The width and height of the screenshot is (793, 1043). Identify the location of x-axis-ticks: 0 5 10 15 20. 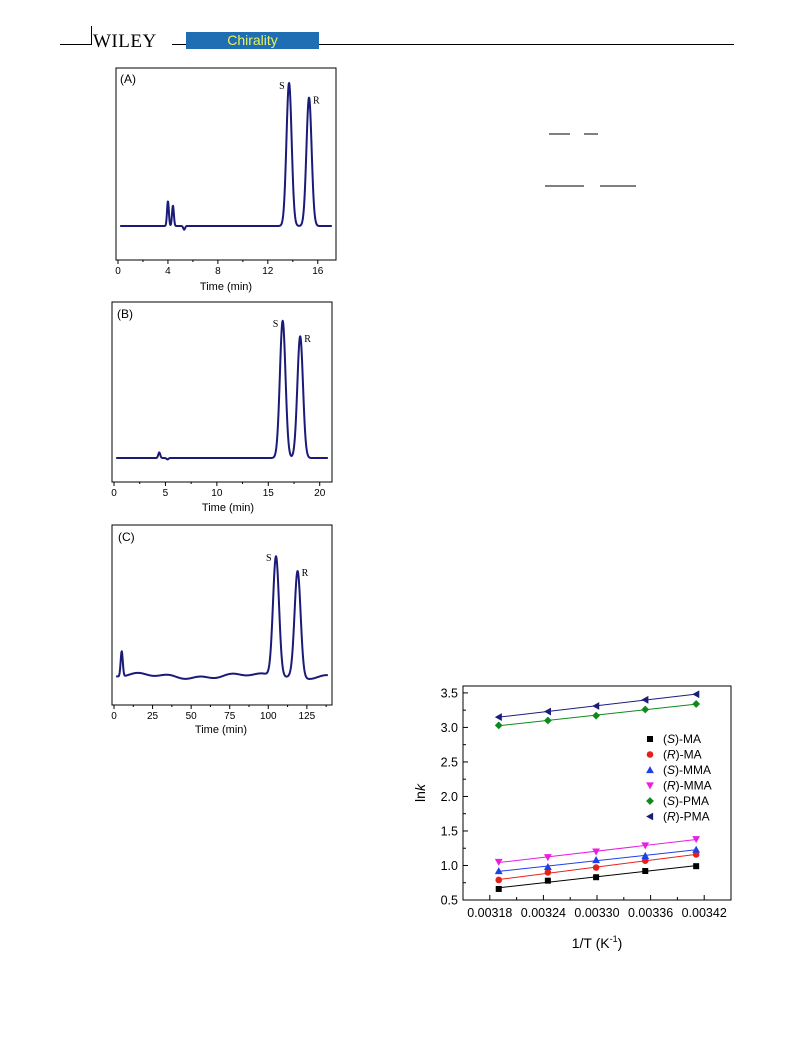
(218, 490).